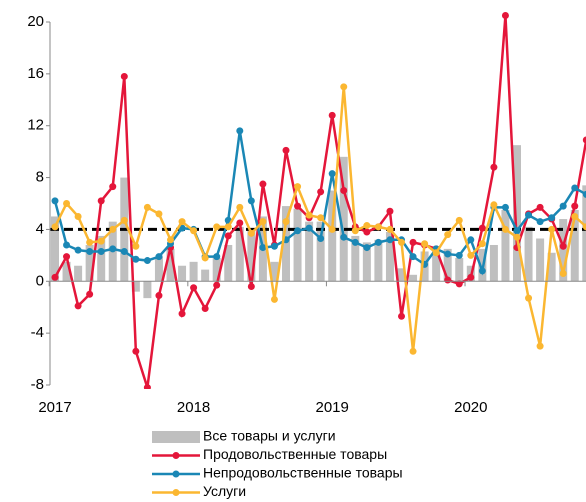 This screenshot has height=502, width=586. I want to click on y-tick-label: 4, so click(40, 228).